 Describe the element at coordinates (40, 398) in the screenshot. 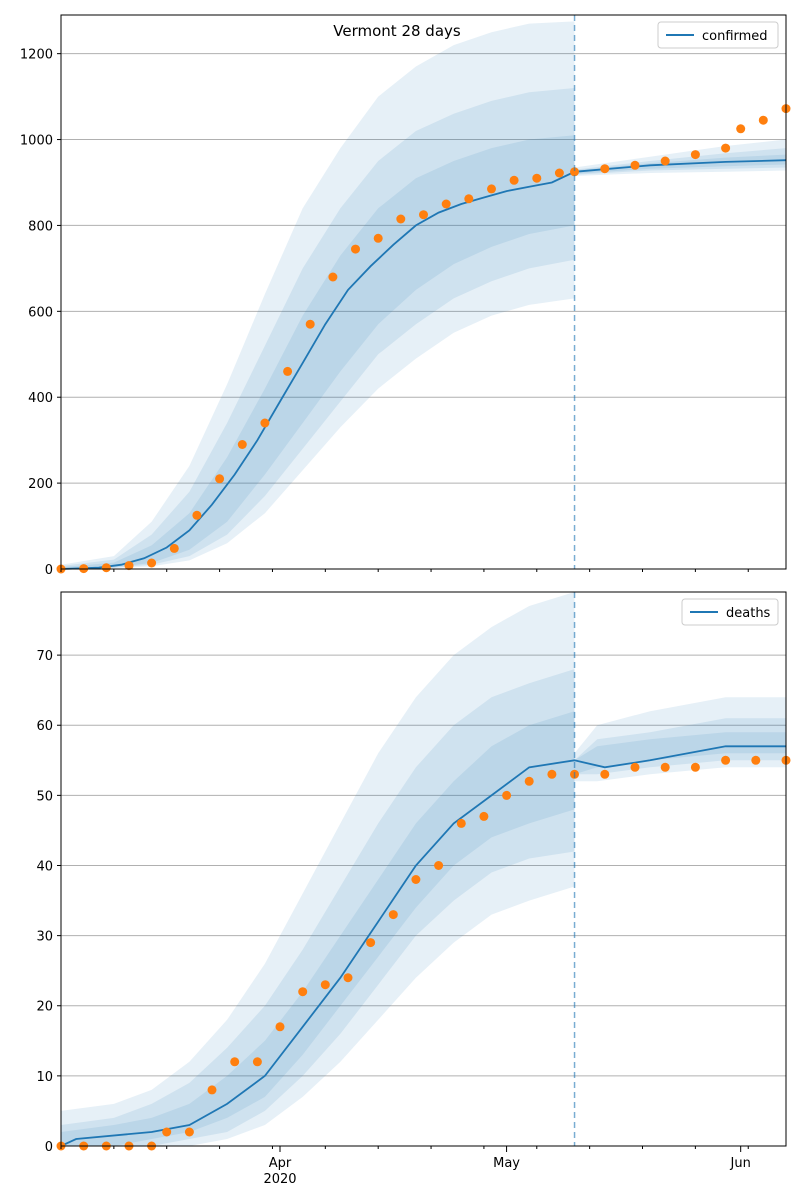

I see `y-tick-label: 400` at that location.